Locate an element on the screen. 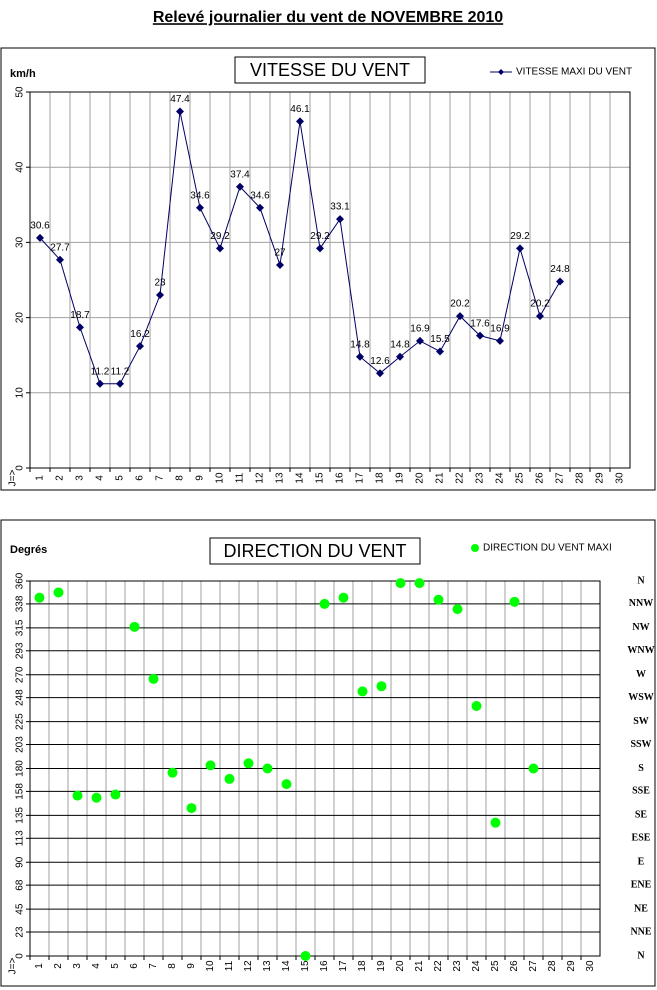 The width and height of the screenshot is (657, 990). data-label: 12.6 is located at coordinates (380, 361).